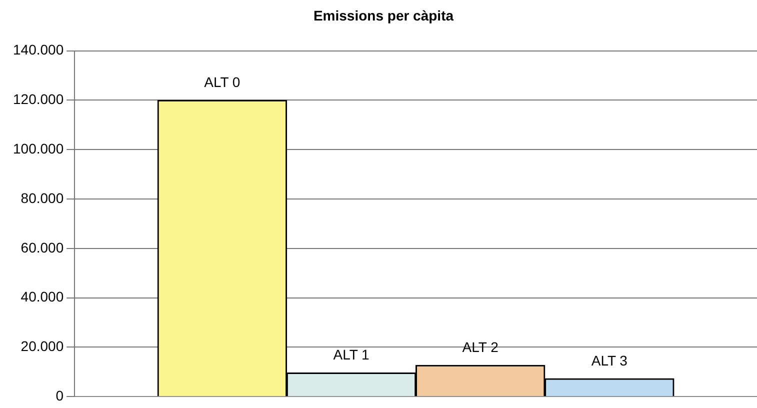 This screenshot has width=757, height=408. Describe the element at coordinates (609, 360) in the screenshot. I see `x-tick-label: ALT 3` at that location.